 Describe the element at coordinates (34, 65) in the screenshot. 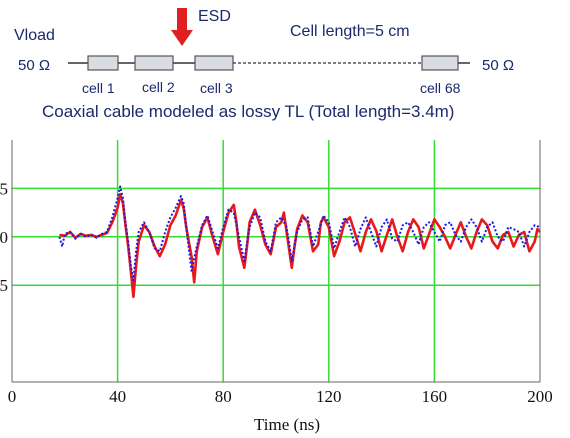

I see `source-impedance-label: 50 Ω` at that location.